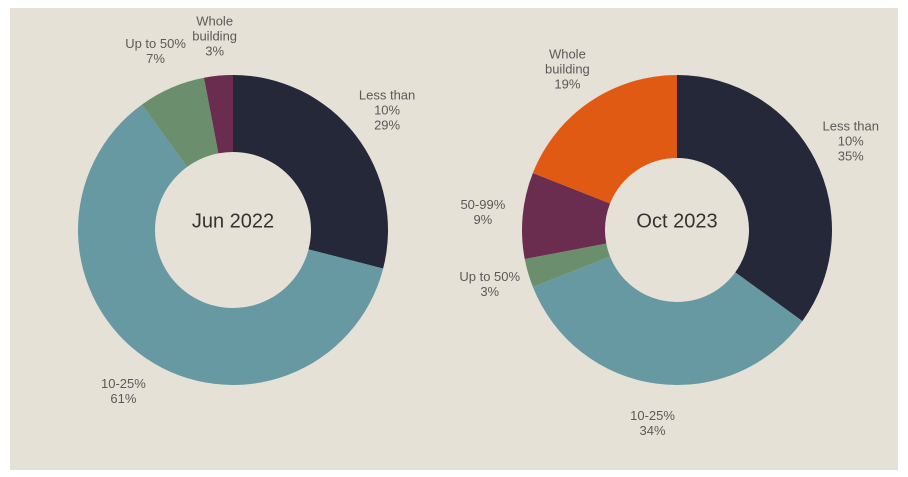  I want to click on slice-label: Up to 50% 3%, so click(490, 284).